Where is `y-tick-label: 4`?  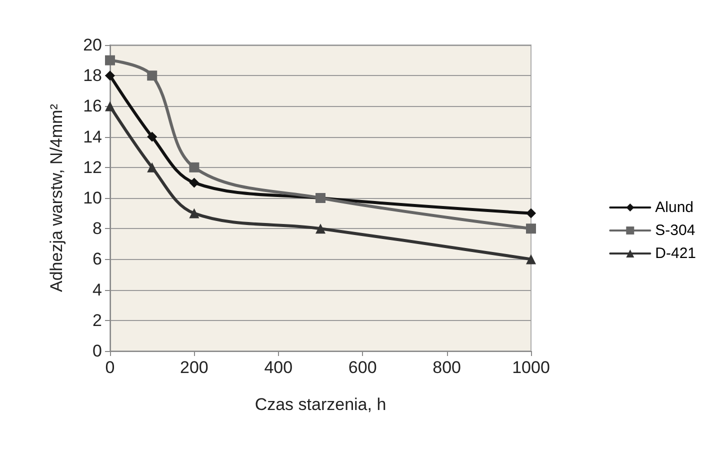 y-tick-label: 4 is located at coordinates (97, 290).